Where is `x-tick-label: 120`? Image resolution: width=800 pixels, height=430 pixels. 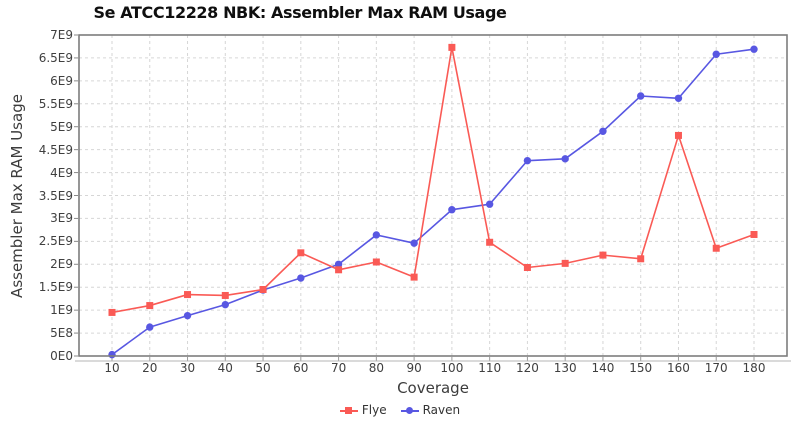
x-tick-label: 120 is located at coordinates (527, 368).